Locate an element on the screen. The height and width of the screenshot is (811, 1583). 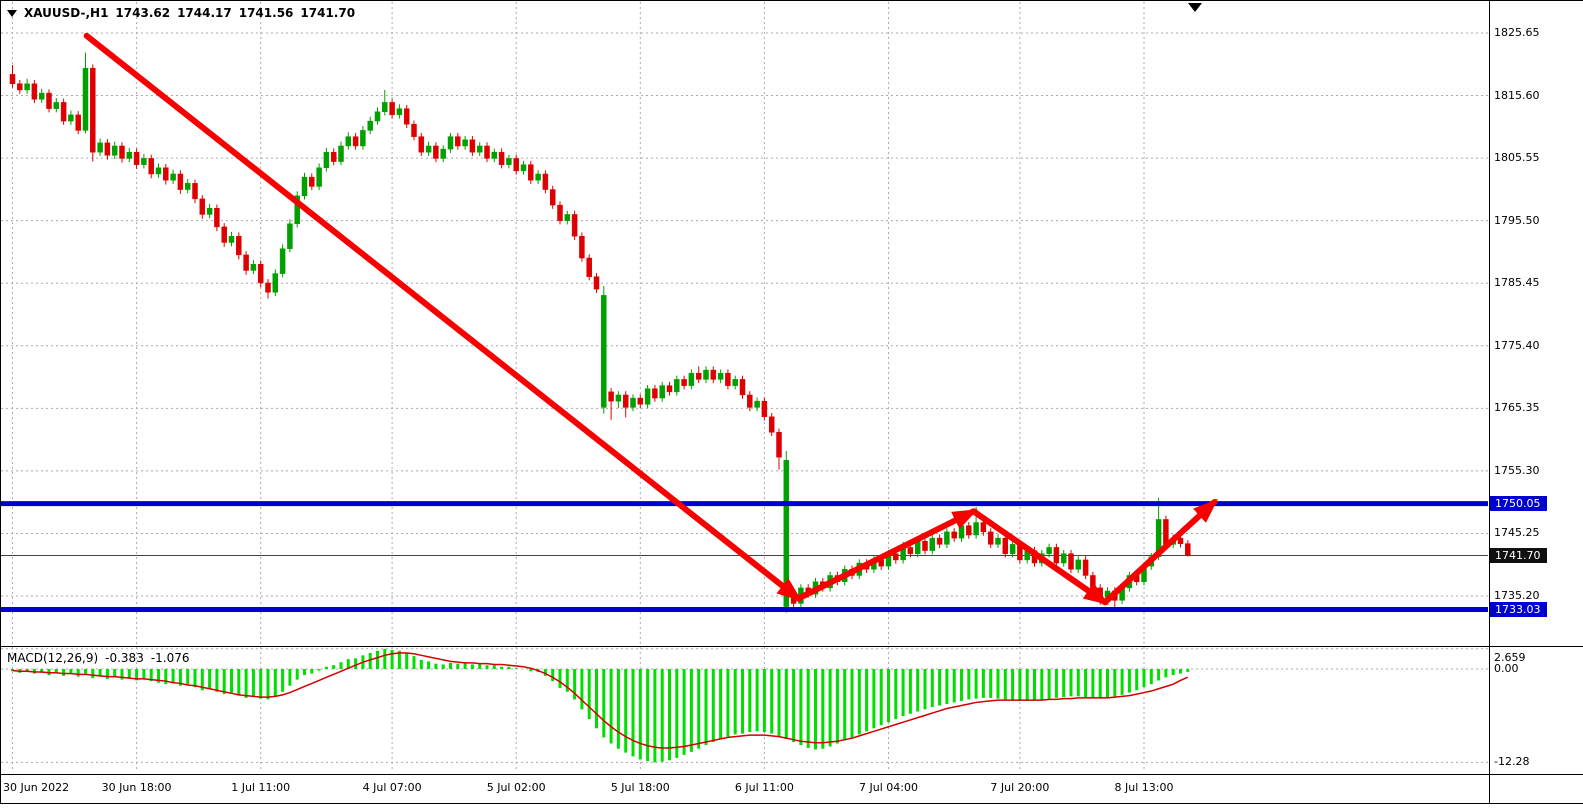
macd-indicator-label: MACD(12,26,9) -0.383 -1.076 is located at coordinates (98, 658).